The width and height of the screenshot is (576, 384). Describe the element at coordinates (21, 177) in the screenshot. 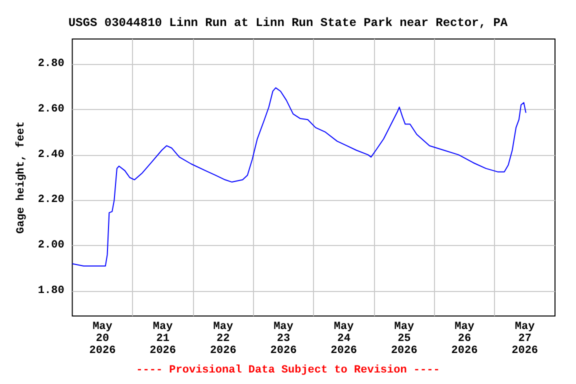

I see `y-axis-title: Gage height, feet` at that location.